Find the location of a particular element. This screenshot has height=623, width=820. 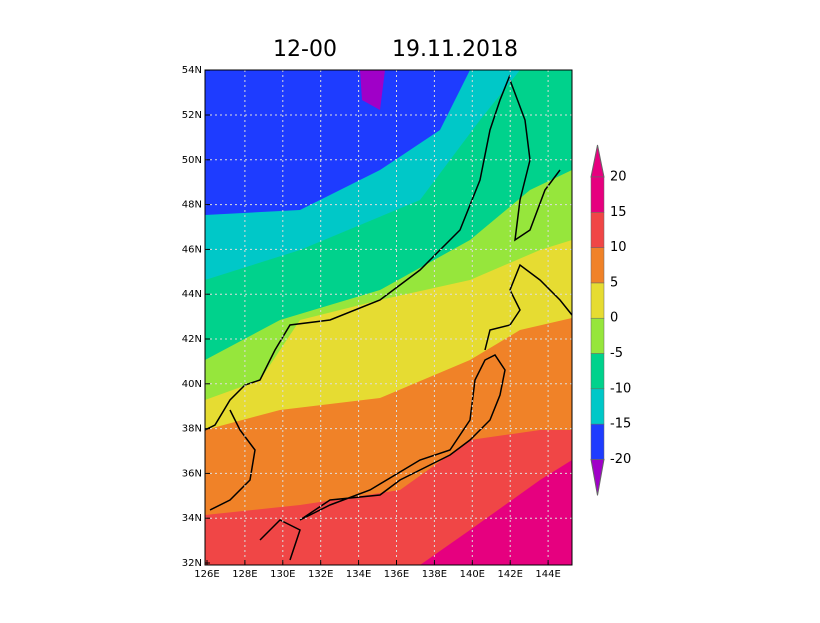

colorbar-label: 0 is located at coordinates (614, 318).